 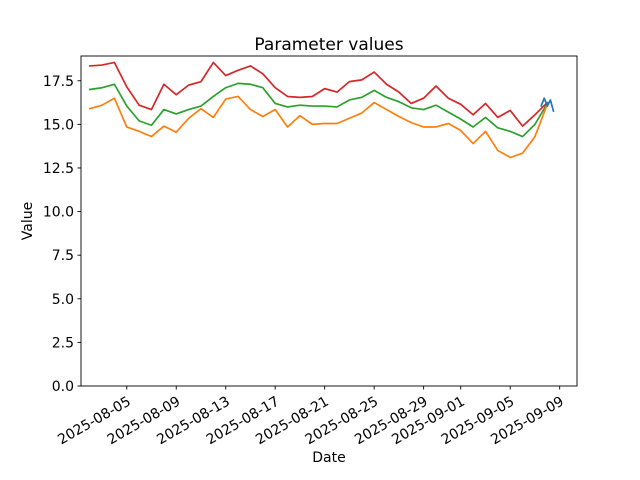 What do you see at coordinates (63, 387) in the screenshot?
I see `y-tick-label: 0.0` at bounding box center [63, 387].